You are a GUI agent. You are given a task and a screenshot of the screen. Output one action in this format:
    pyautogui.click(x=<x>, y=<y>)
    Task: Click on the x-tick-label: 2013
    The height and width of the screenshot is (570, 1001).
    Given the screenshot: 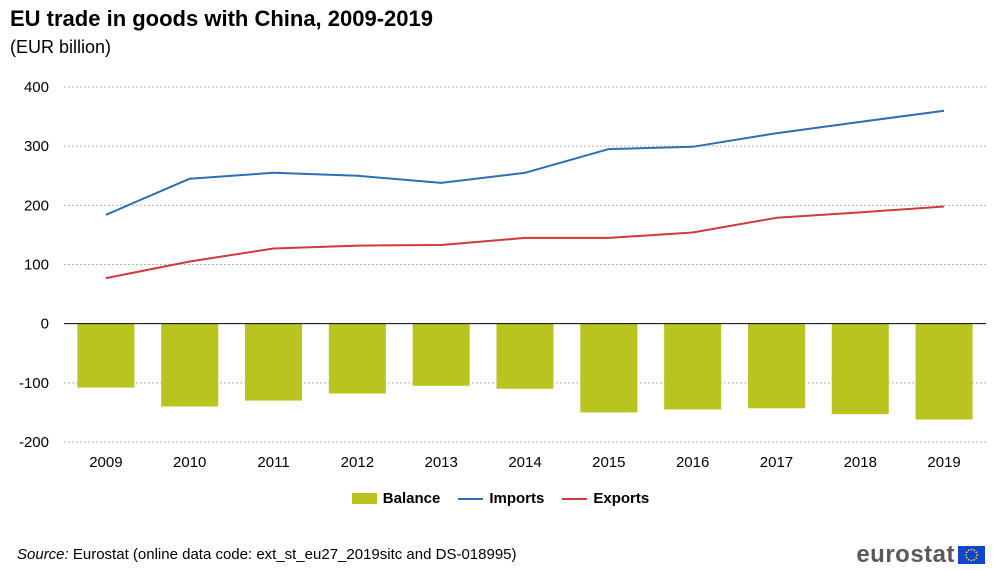 What is the action you would take?
    pyautogui.click(x=440, y=462)
    